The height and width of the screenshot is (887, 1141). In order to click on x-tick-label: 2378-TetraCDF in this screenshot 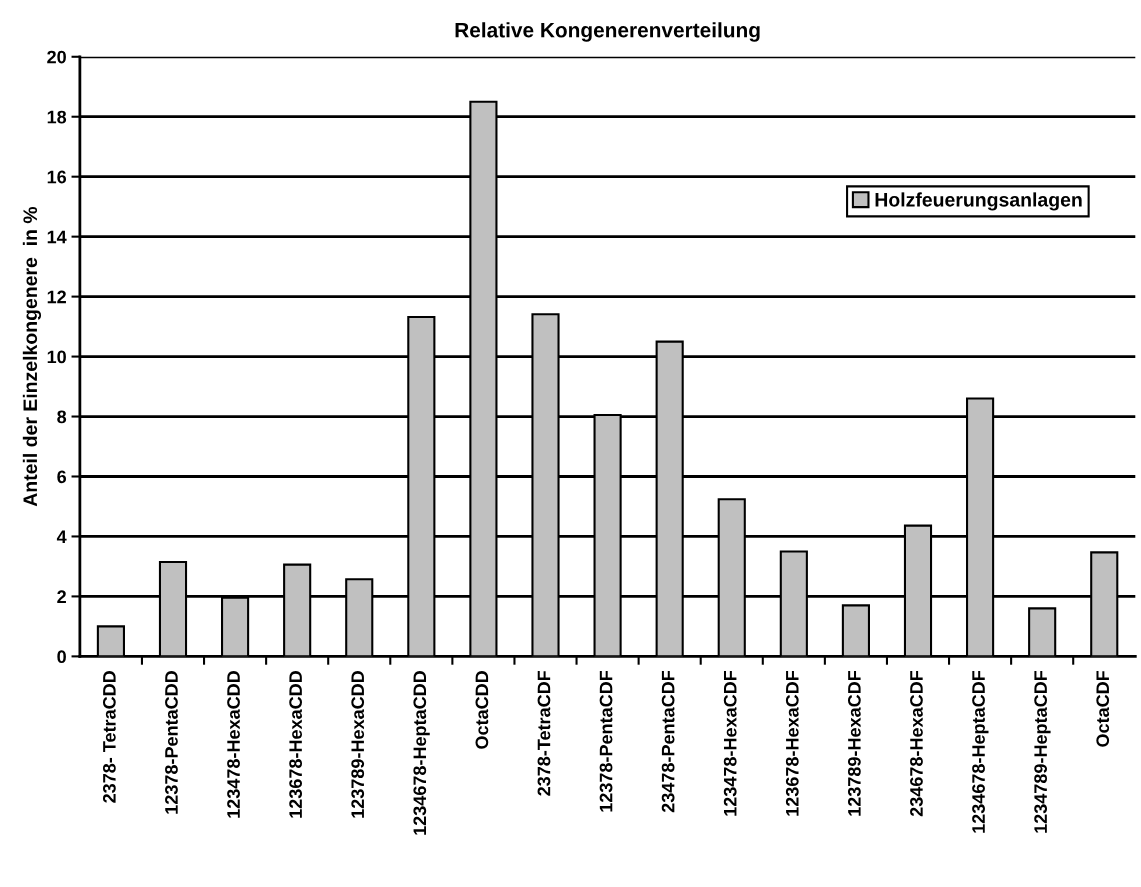, I will do `click(544, 733)`.